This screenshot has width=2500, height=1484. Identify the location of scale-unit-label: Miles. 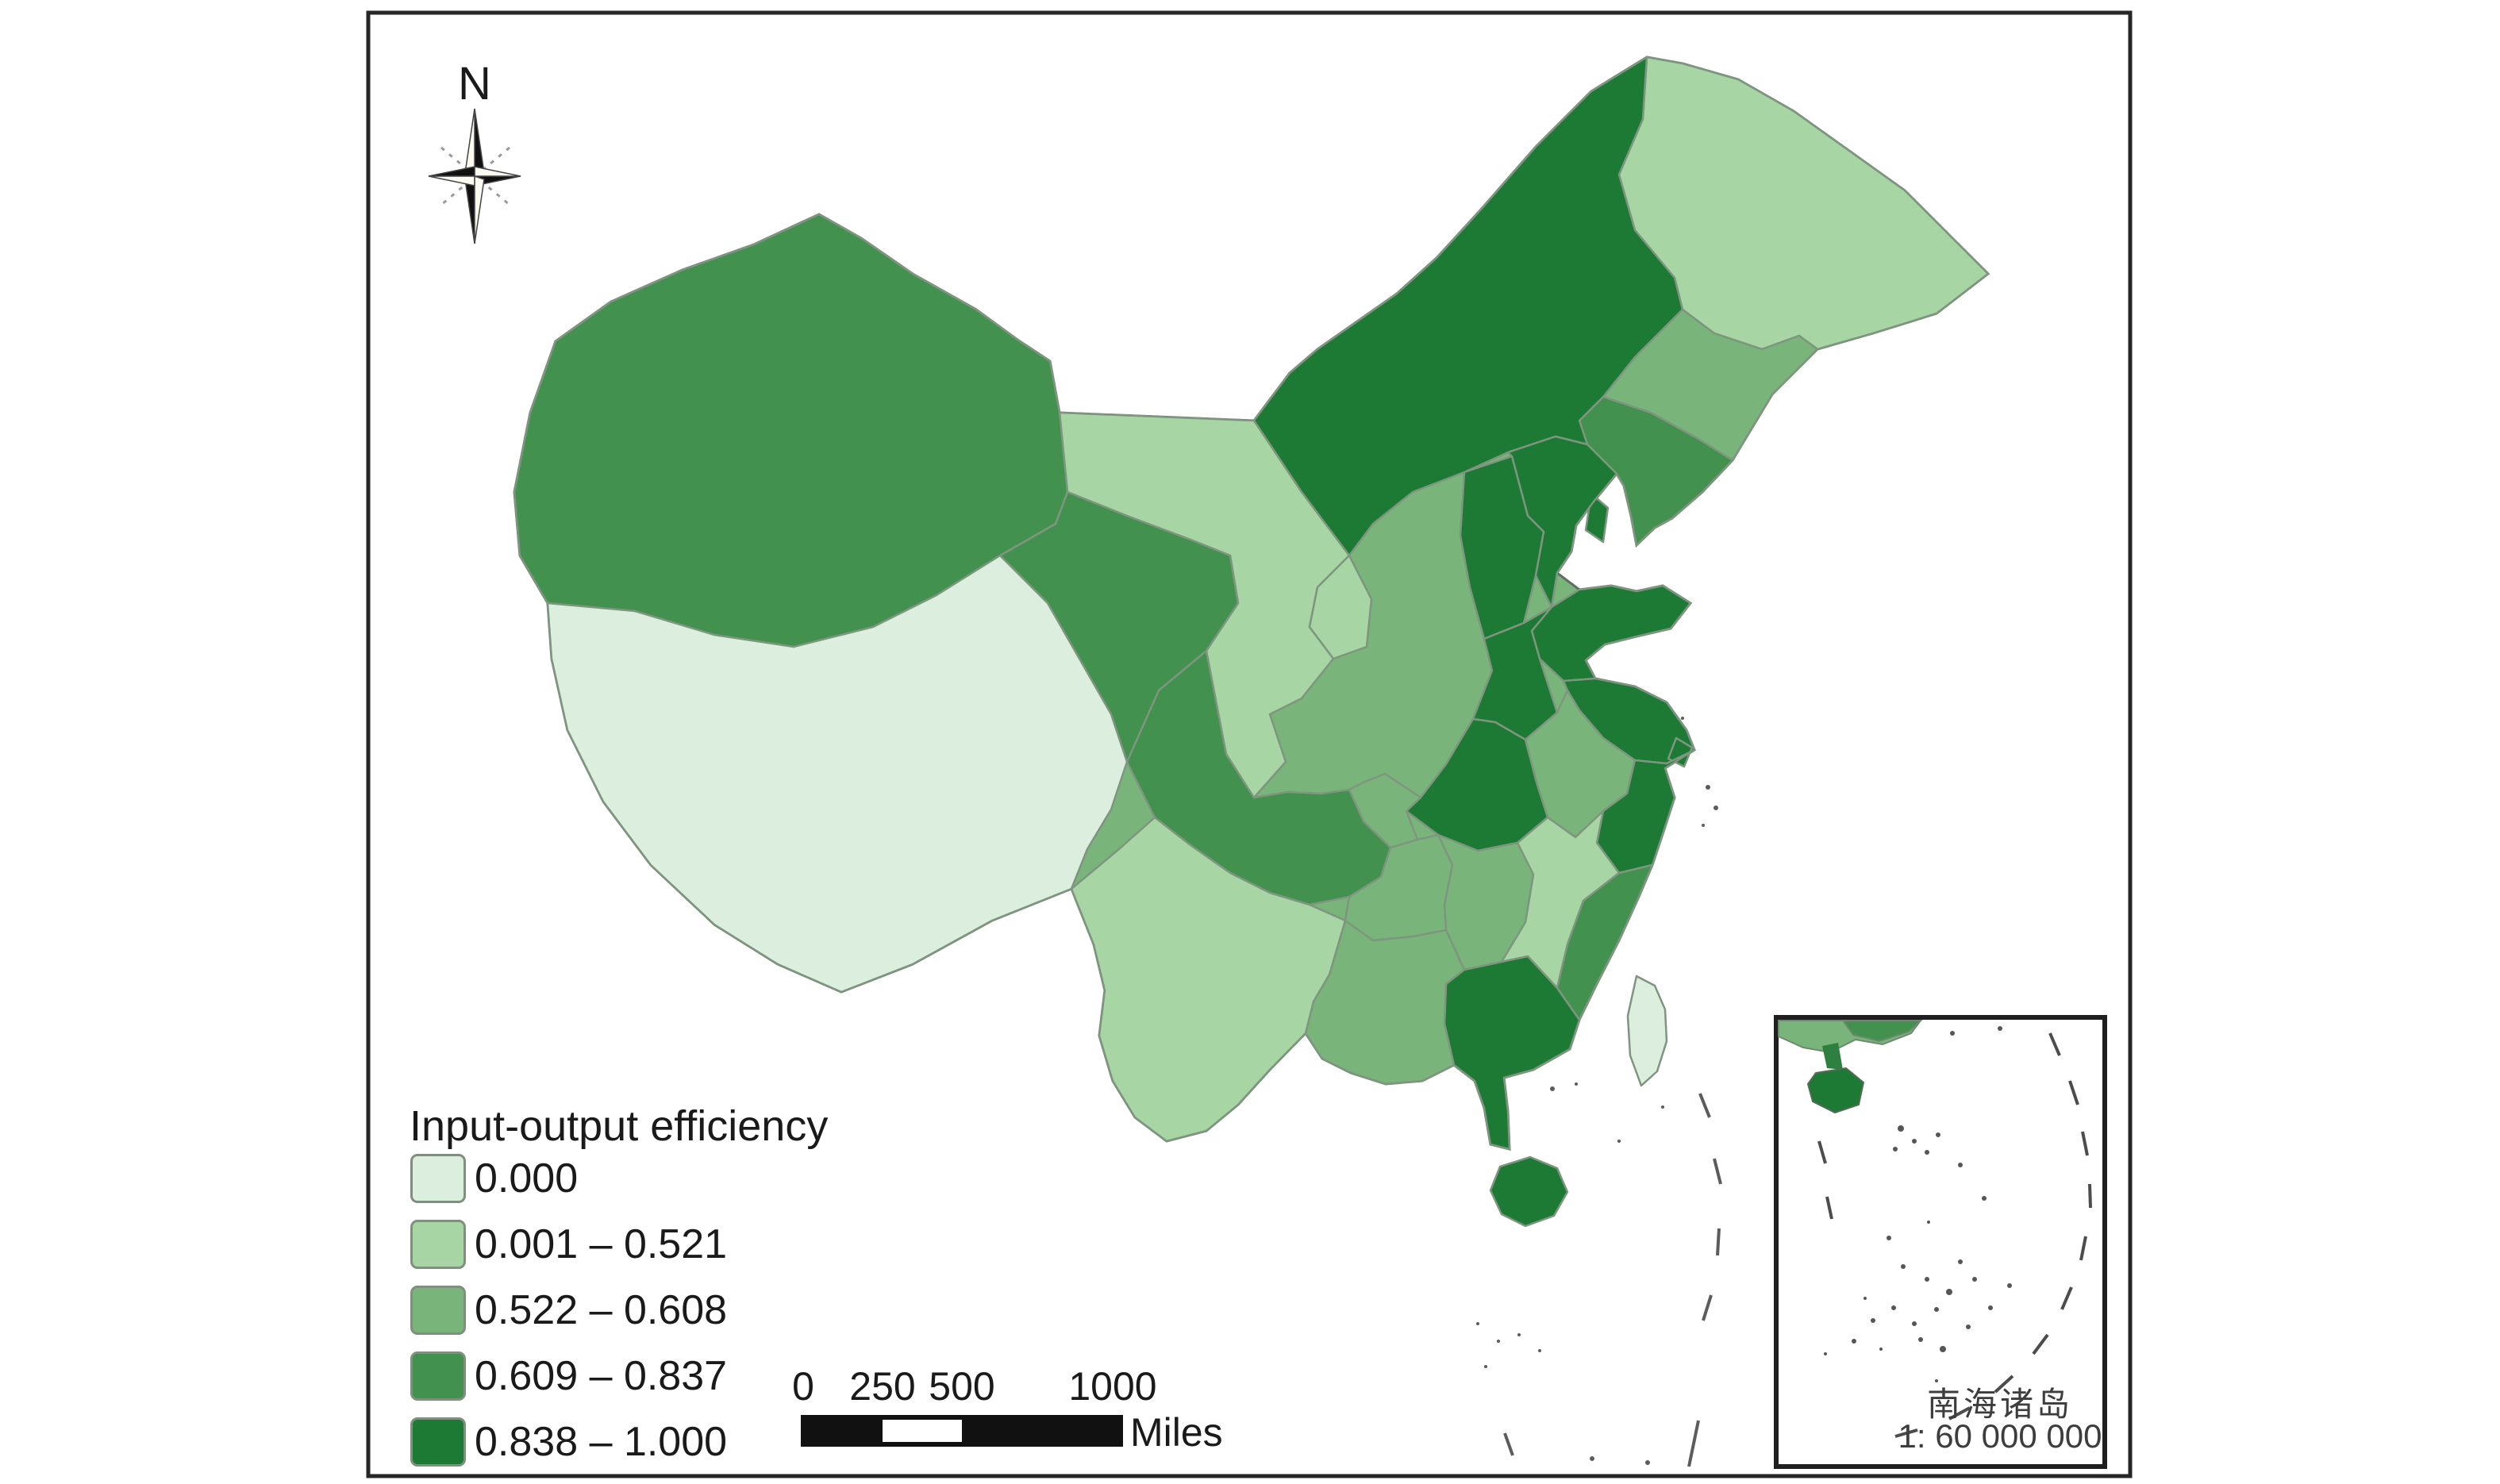
(1176, 1432).